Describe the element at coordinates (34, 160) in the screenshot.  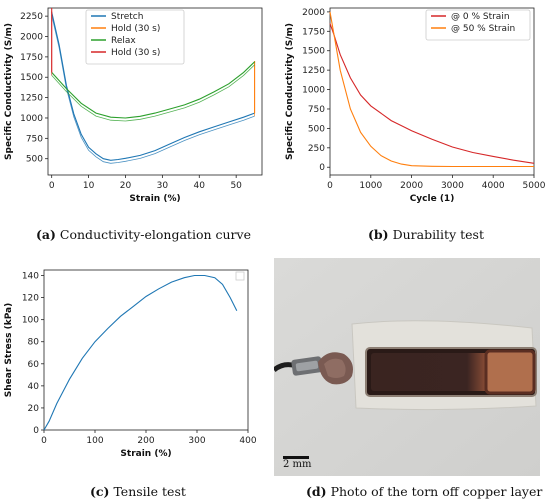
I see `y-tick-label-0: 500` at that location.